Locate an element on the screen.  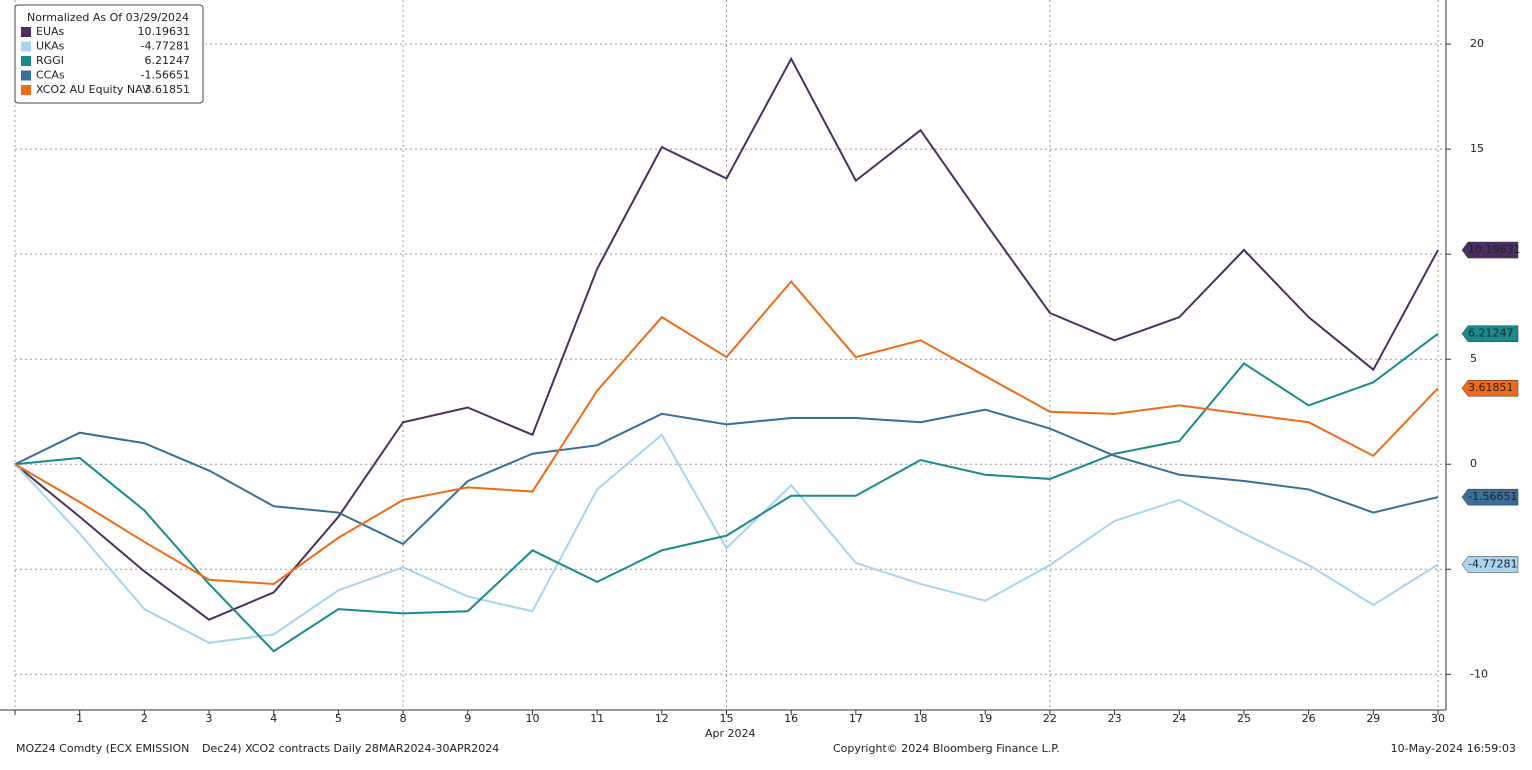
badge-label: -4.77281 is located at coordinates (1492, 563).